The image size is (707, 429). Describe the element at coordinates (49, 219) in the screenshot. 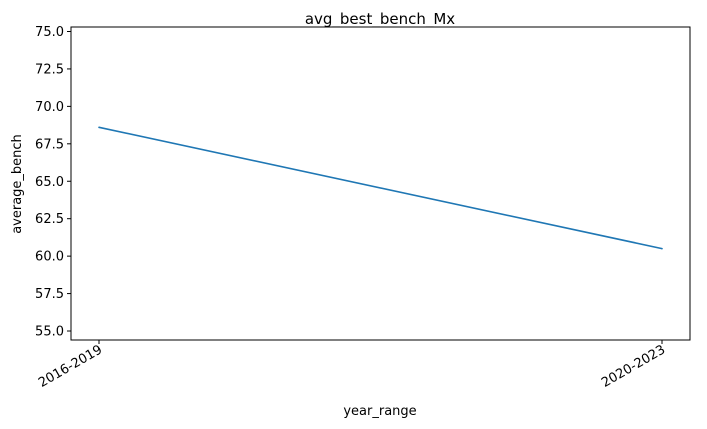

I see `y-tick-label: 62.5` at that location.